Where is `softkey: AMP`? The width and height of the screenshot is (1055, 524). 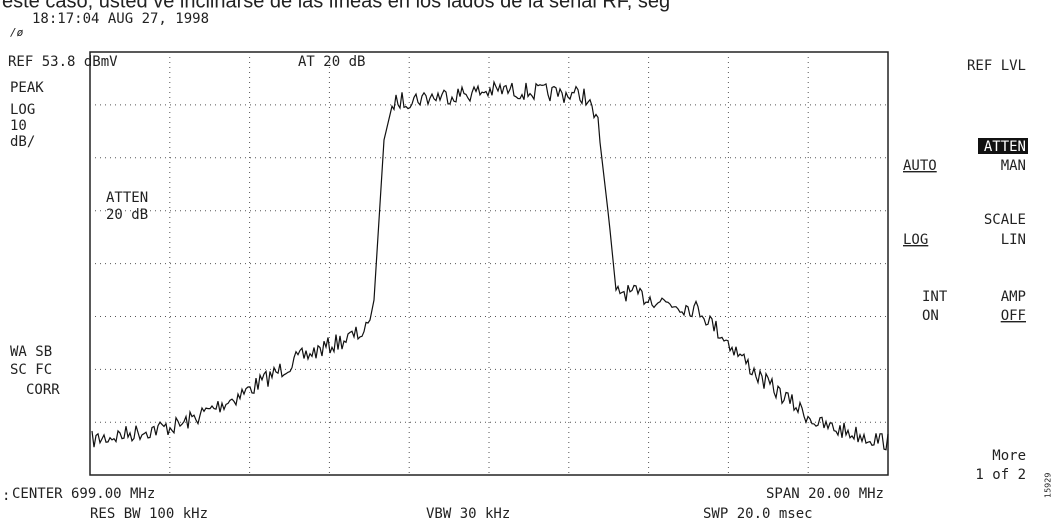
softkey: AMP is located at coordinates (1013, 297).